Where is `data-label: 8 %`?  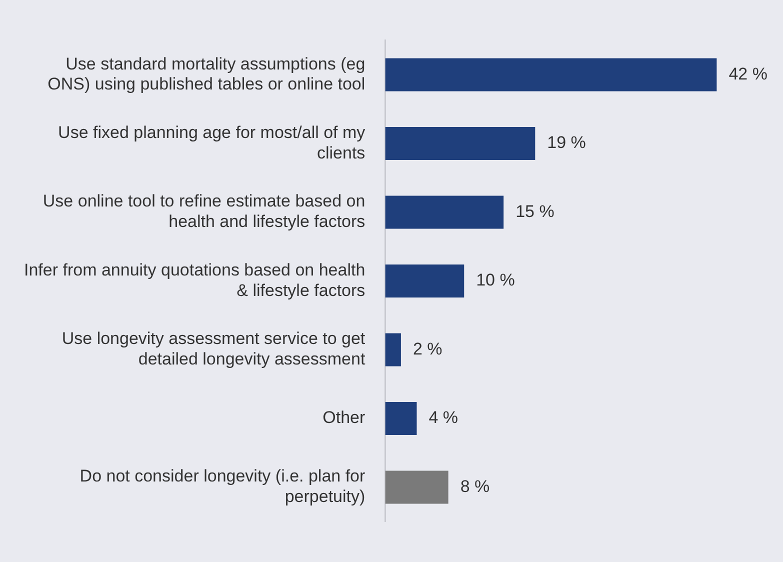 data-label: 8 % is located at coordinates (475, 486).